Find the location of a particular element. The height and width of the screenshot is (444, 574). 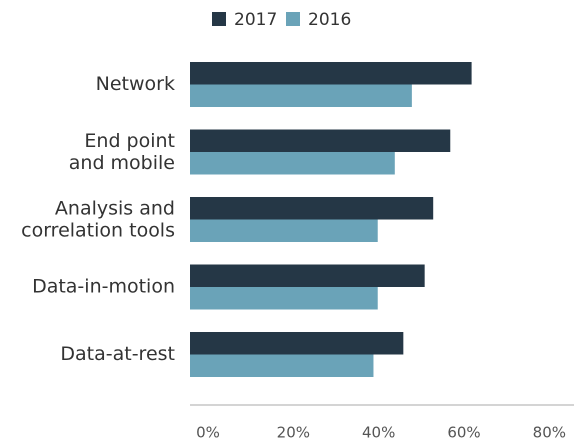

x-tick-label: 40% is located at coordinates (378, 433).